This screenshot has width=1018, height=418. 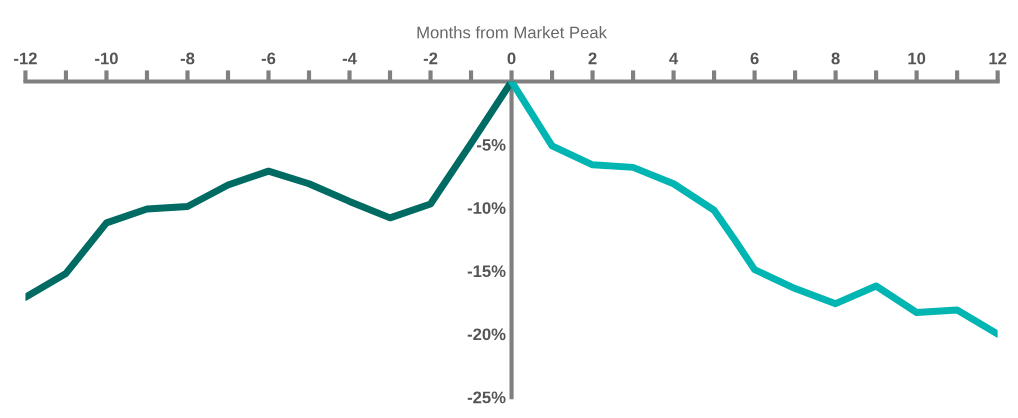 I want to click on x-tick-label: -2, so click(x=430, y=58).